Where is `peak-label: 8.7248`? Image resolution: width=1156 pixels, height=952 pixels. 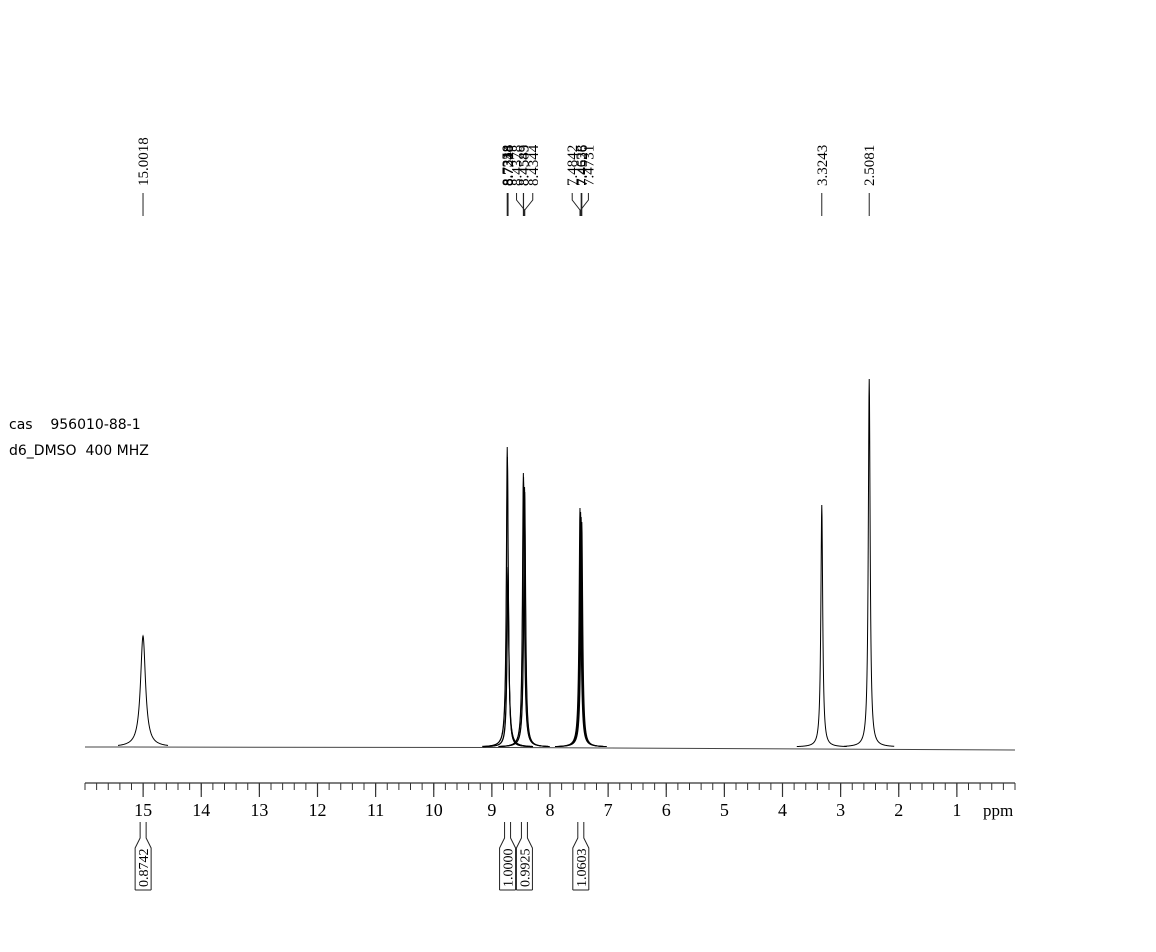
peak-label: 8.7248 is located at coordinates (509, 165).